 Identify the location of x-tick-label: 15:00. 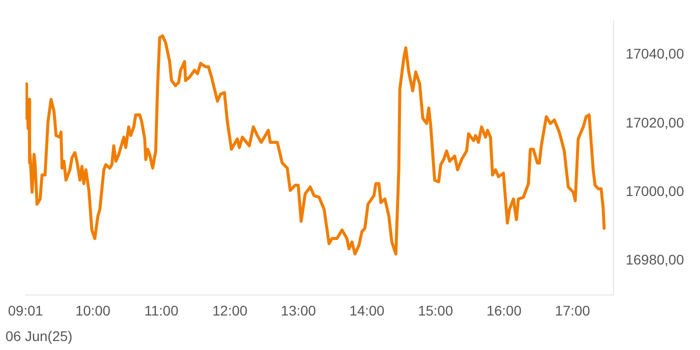
(436, 310).